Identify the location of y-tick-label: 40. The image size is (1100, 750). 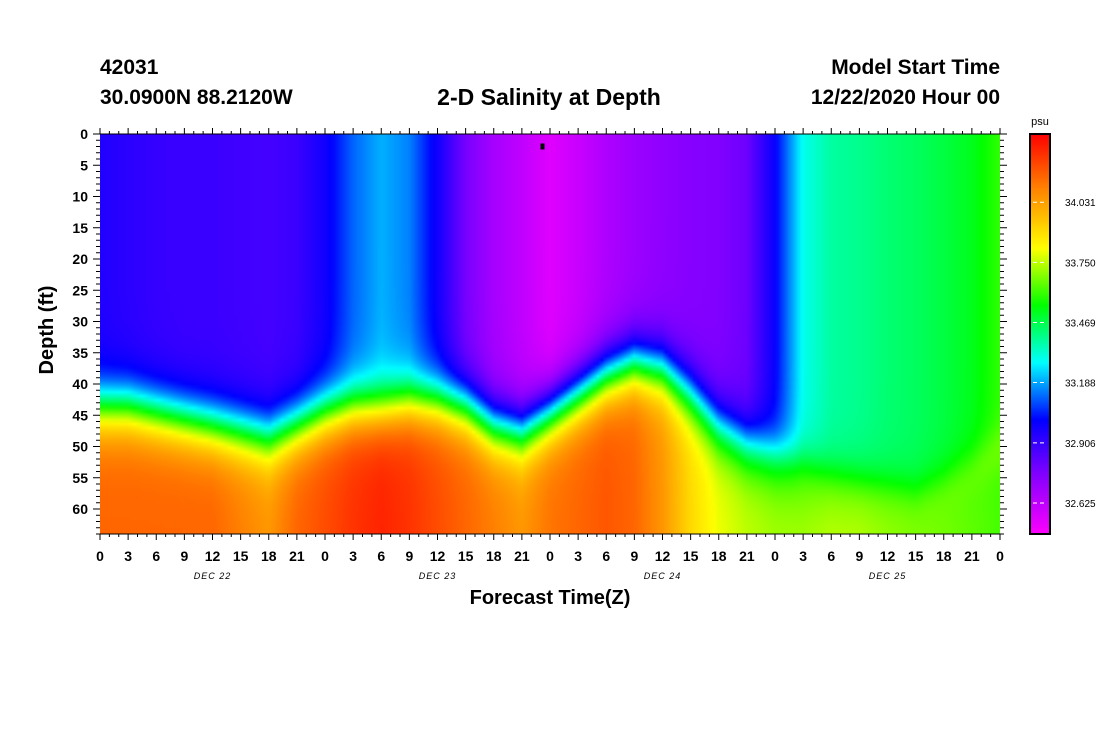
(80, 384).